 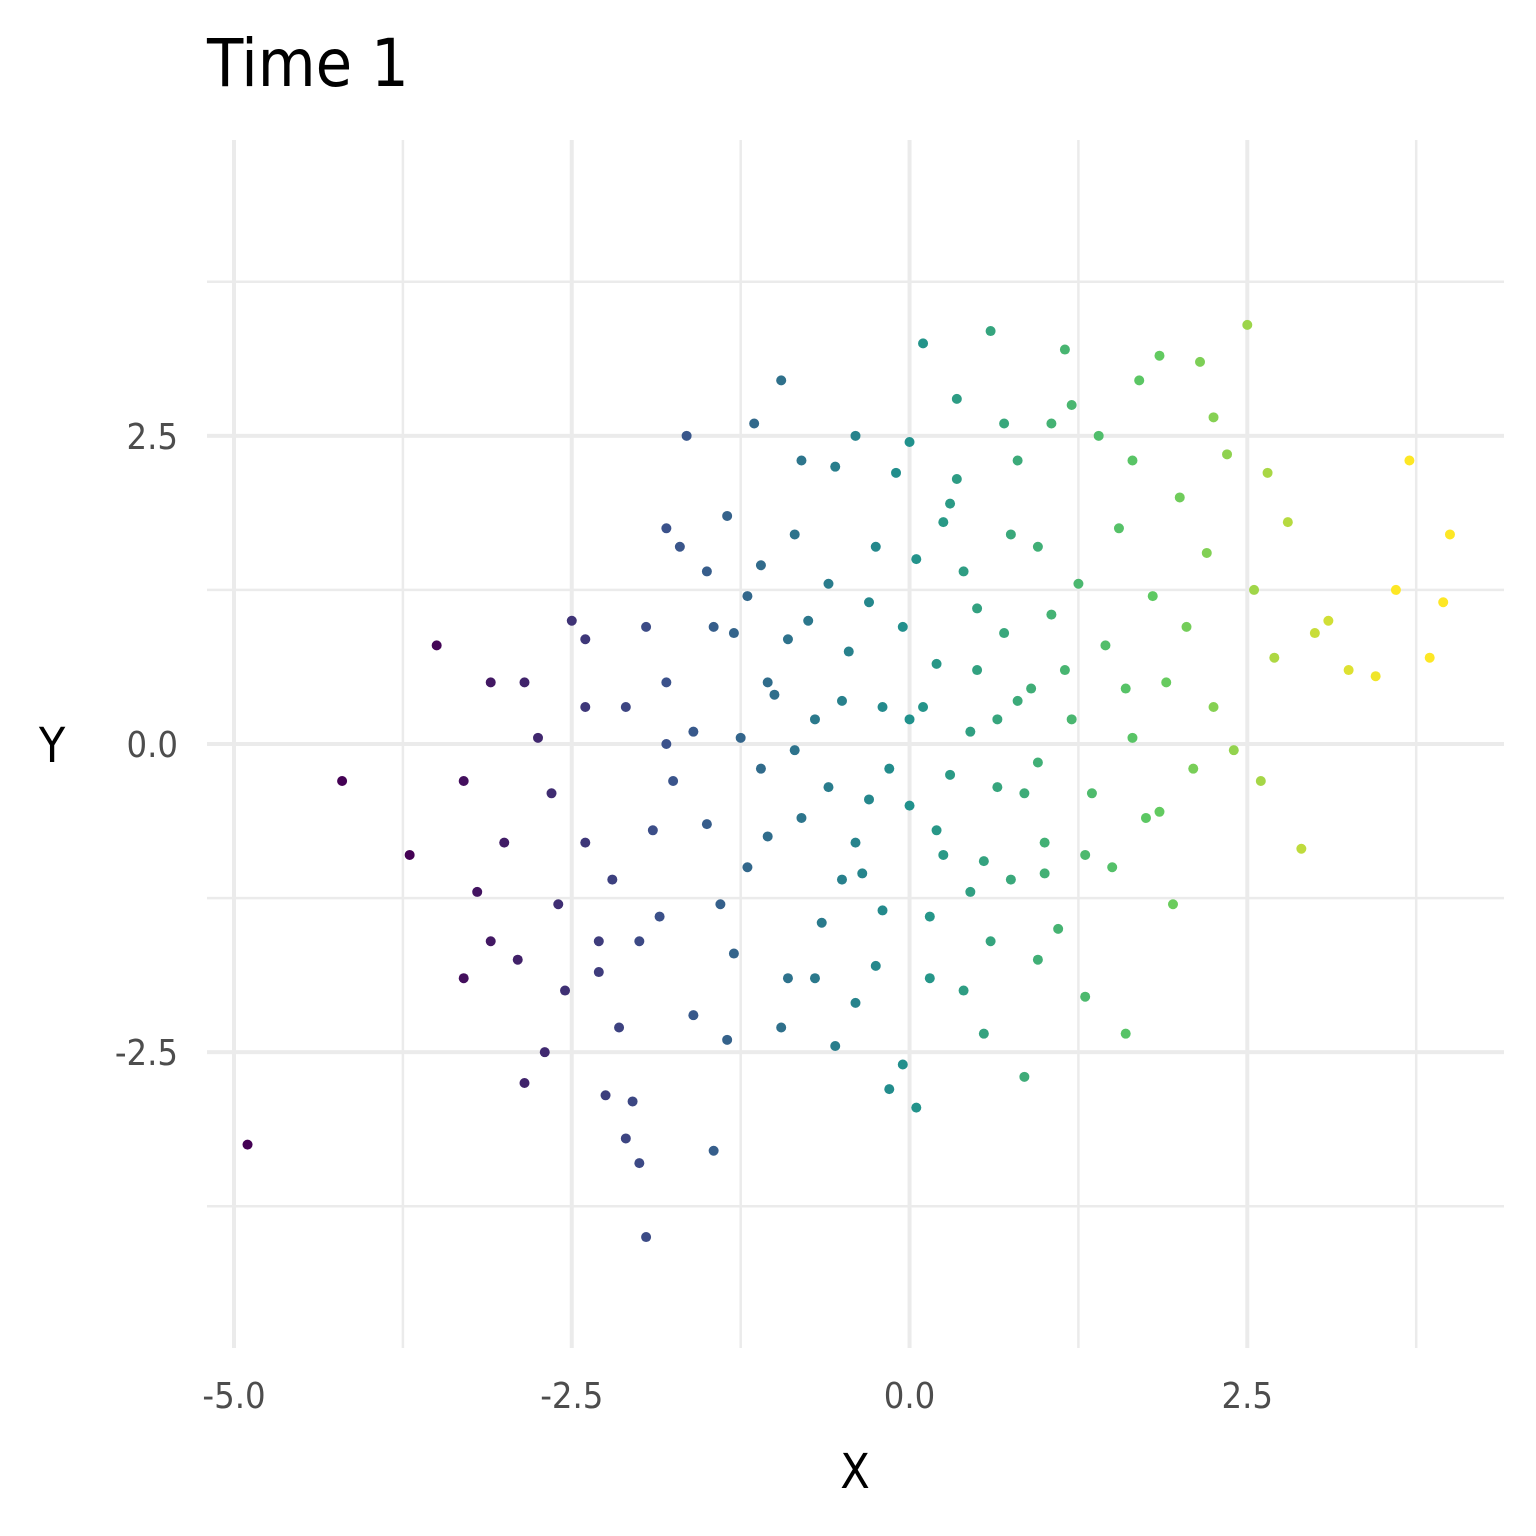 I want to click on x-axis-ticks: -5.0 -2.5 0.0 2.5, so click(x=737, y=1396).